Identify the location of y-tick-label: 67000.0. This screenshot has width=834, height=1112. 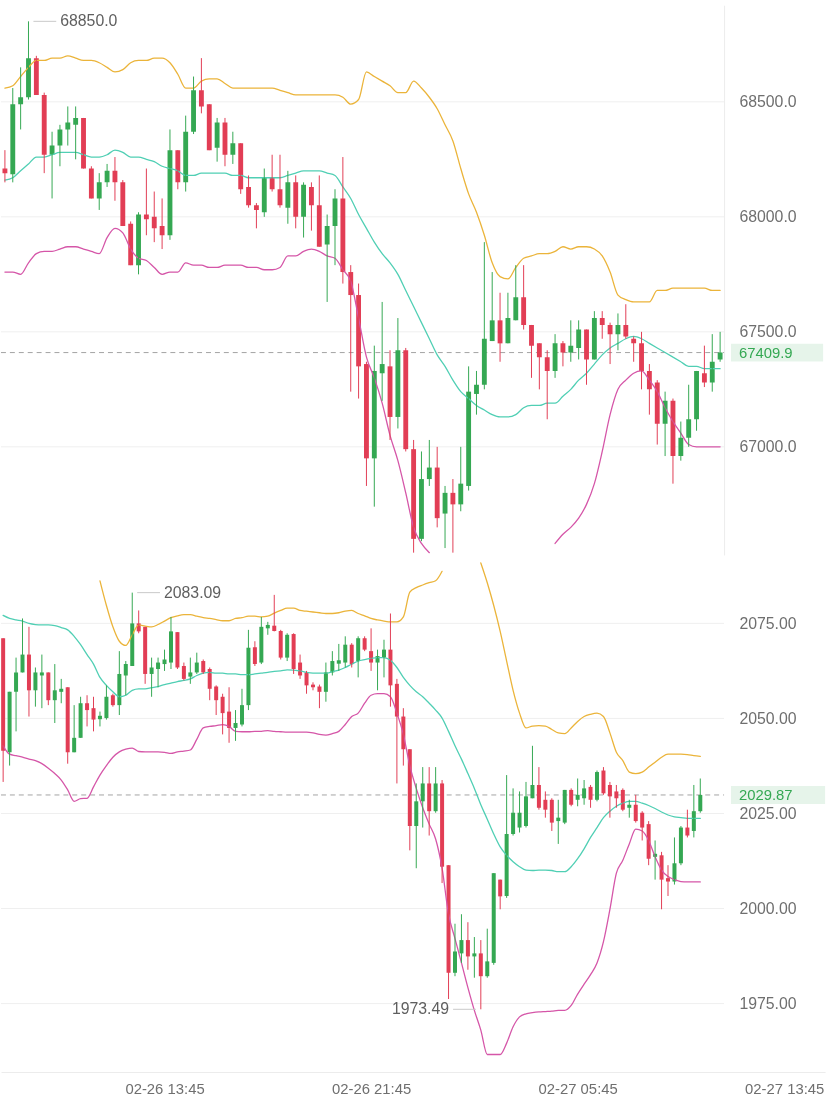
(768, 447).